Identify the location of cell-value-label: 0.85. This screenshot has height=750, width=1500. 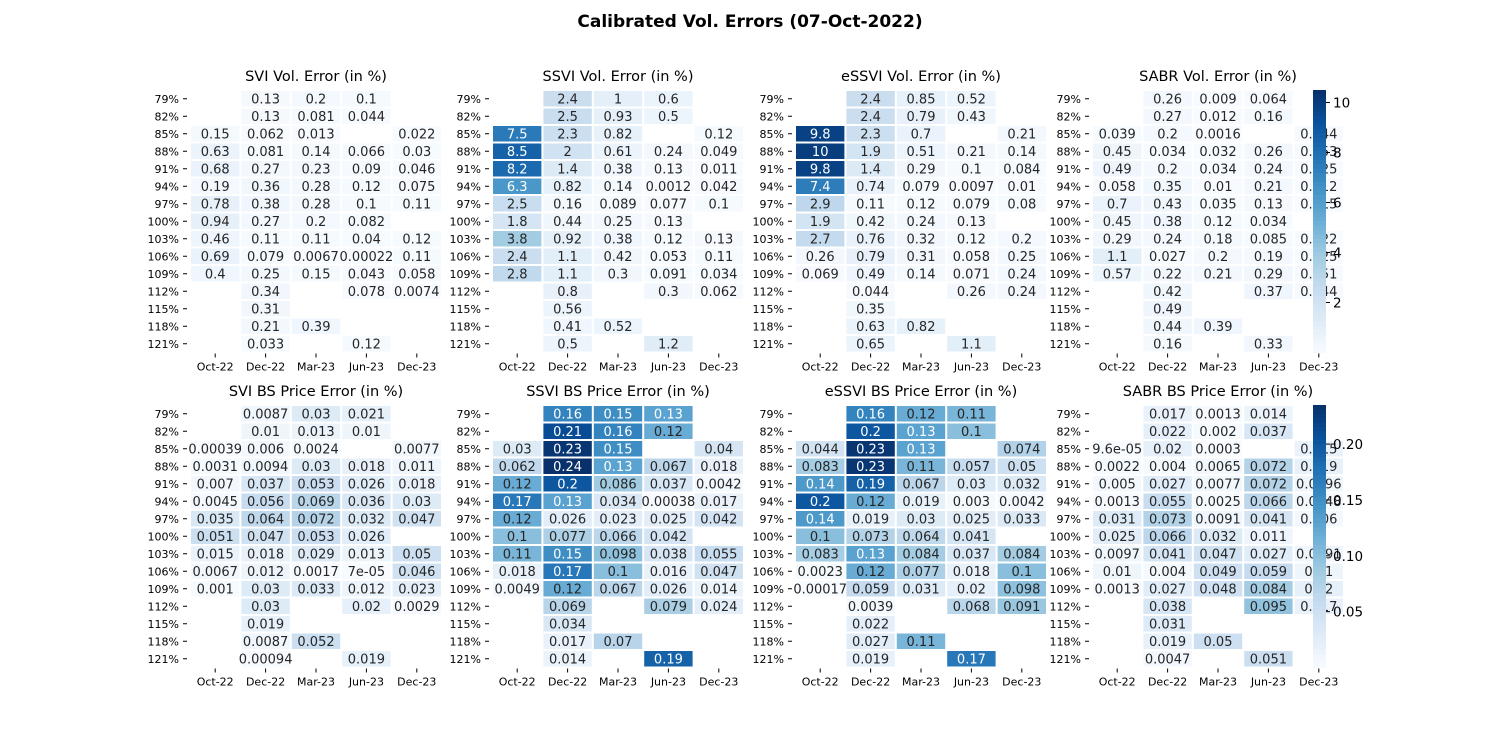
(921, 99).